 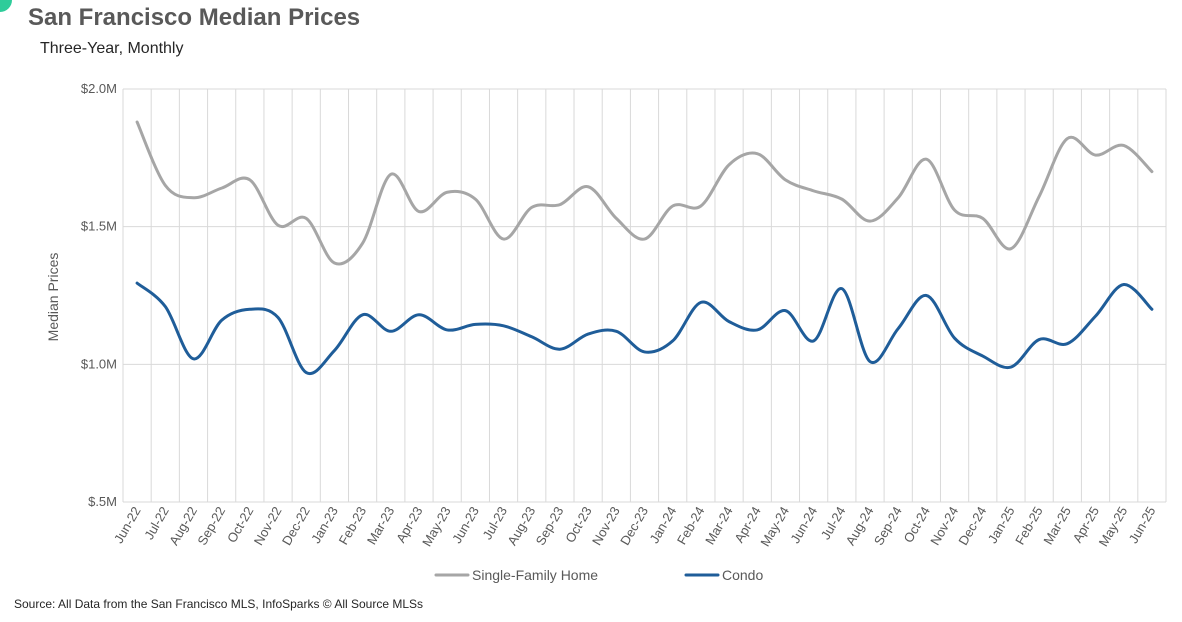 I want to click on x-tick-label: Jun-24, so click(x=803, y=525).